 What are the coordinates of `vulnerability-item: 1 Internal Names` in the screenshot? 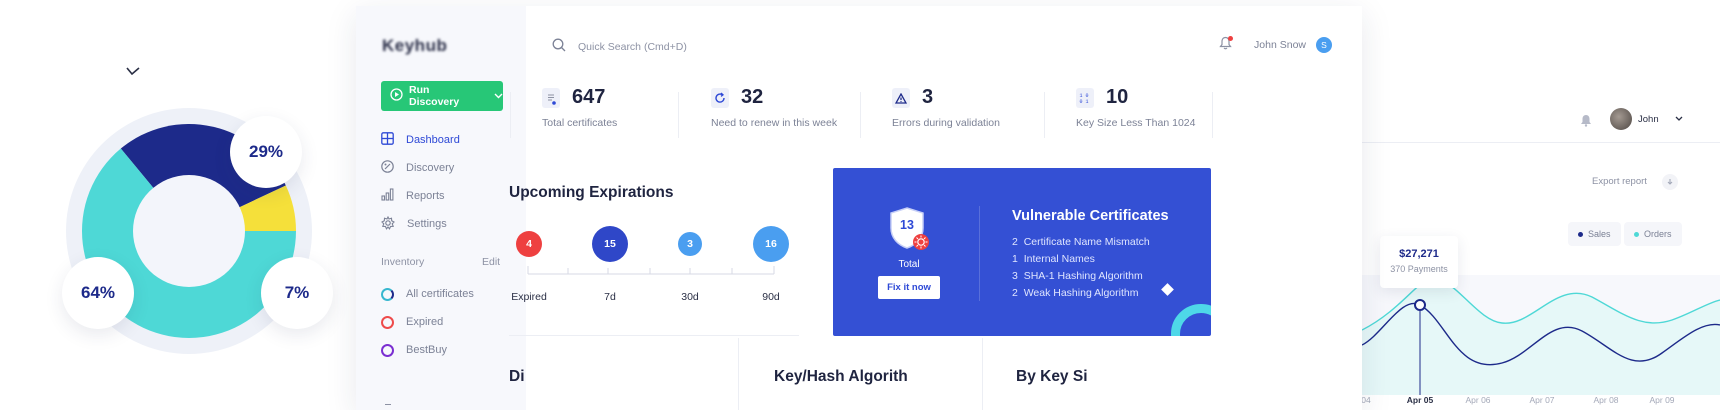 It's located at (1053, 259).